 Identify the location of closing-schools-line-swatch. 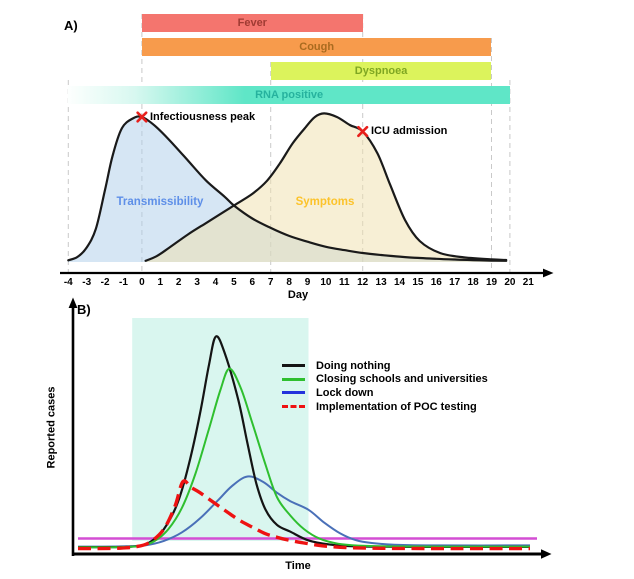
(293, 379).